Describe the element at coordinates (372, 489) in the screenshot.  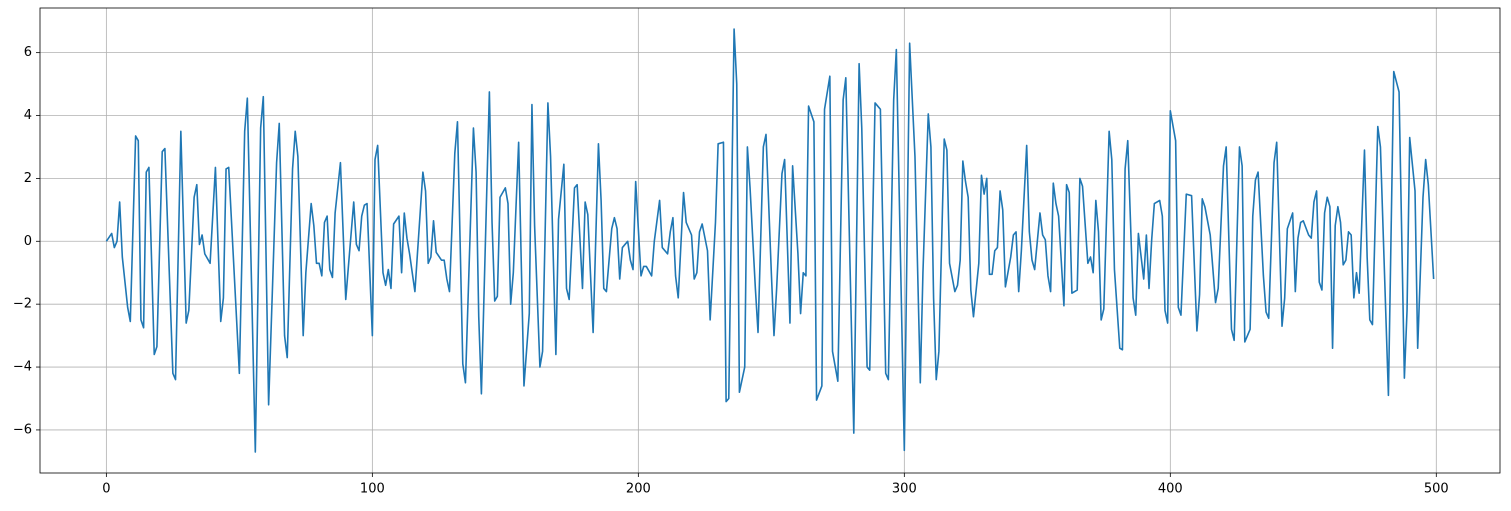
I see `x-tick-label: 100` at that location.